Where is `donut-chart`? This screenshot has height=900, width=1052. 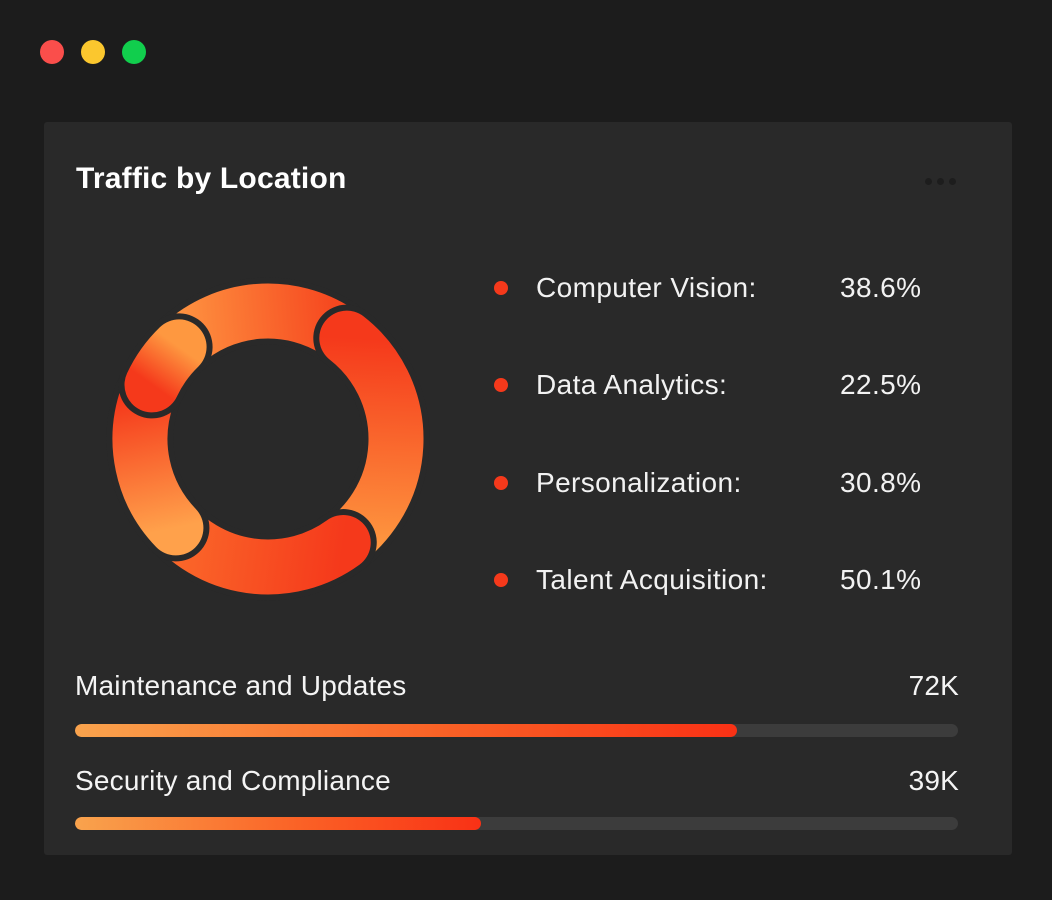
donut-chart is located at coordinates (268, 439).